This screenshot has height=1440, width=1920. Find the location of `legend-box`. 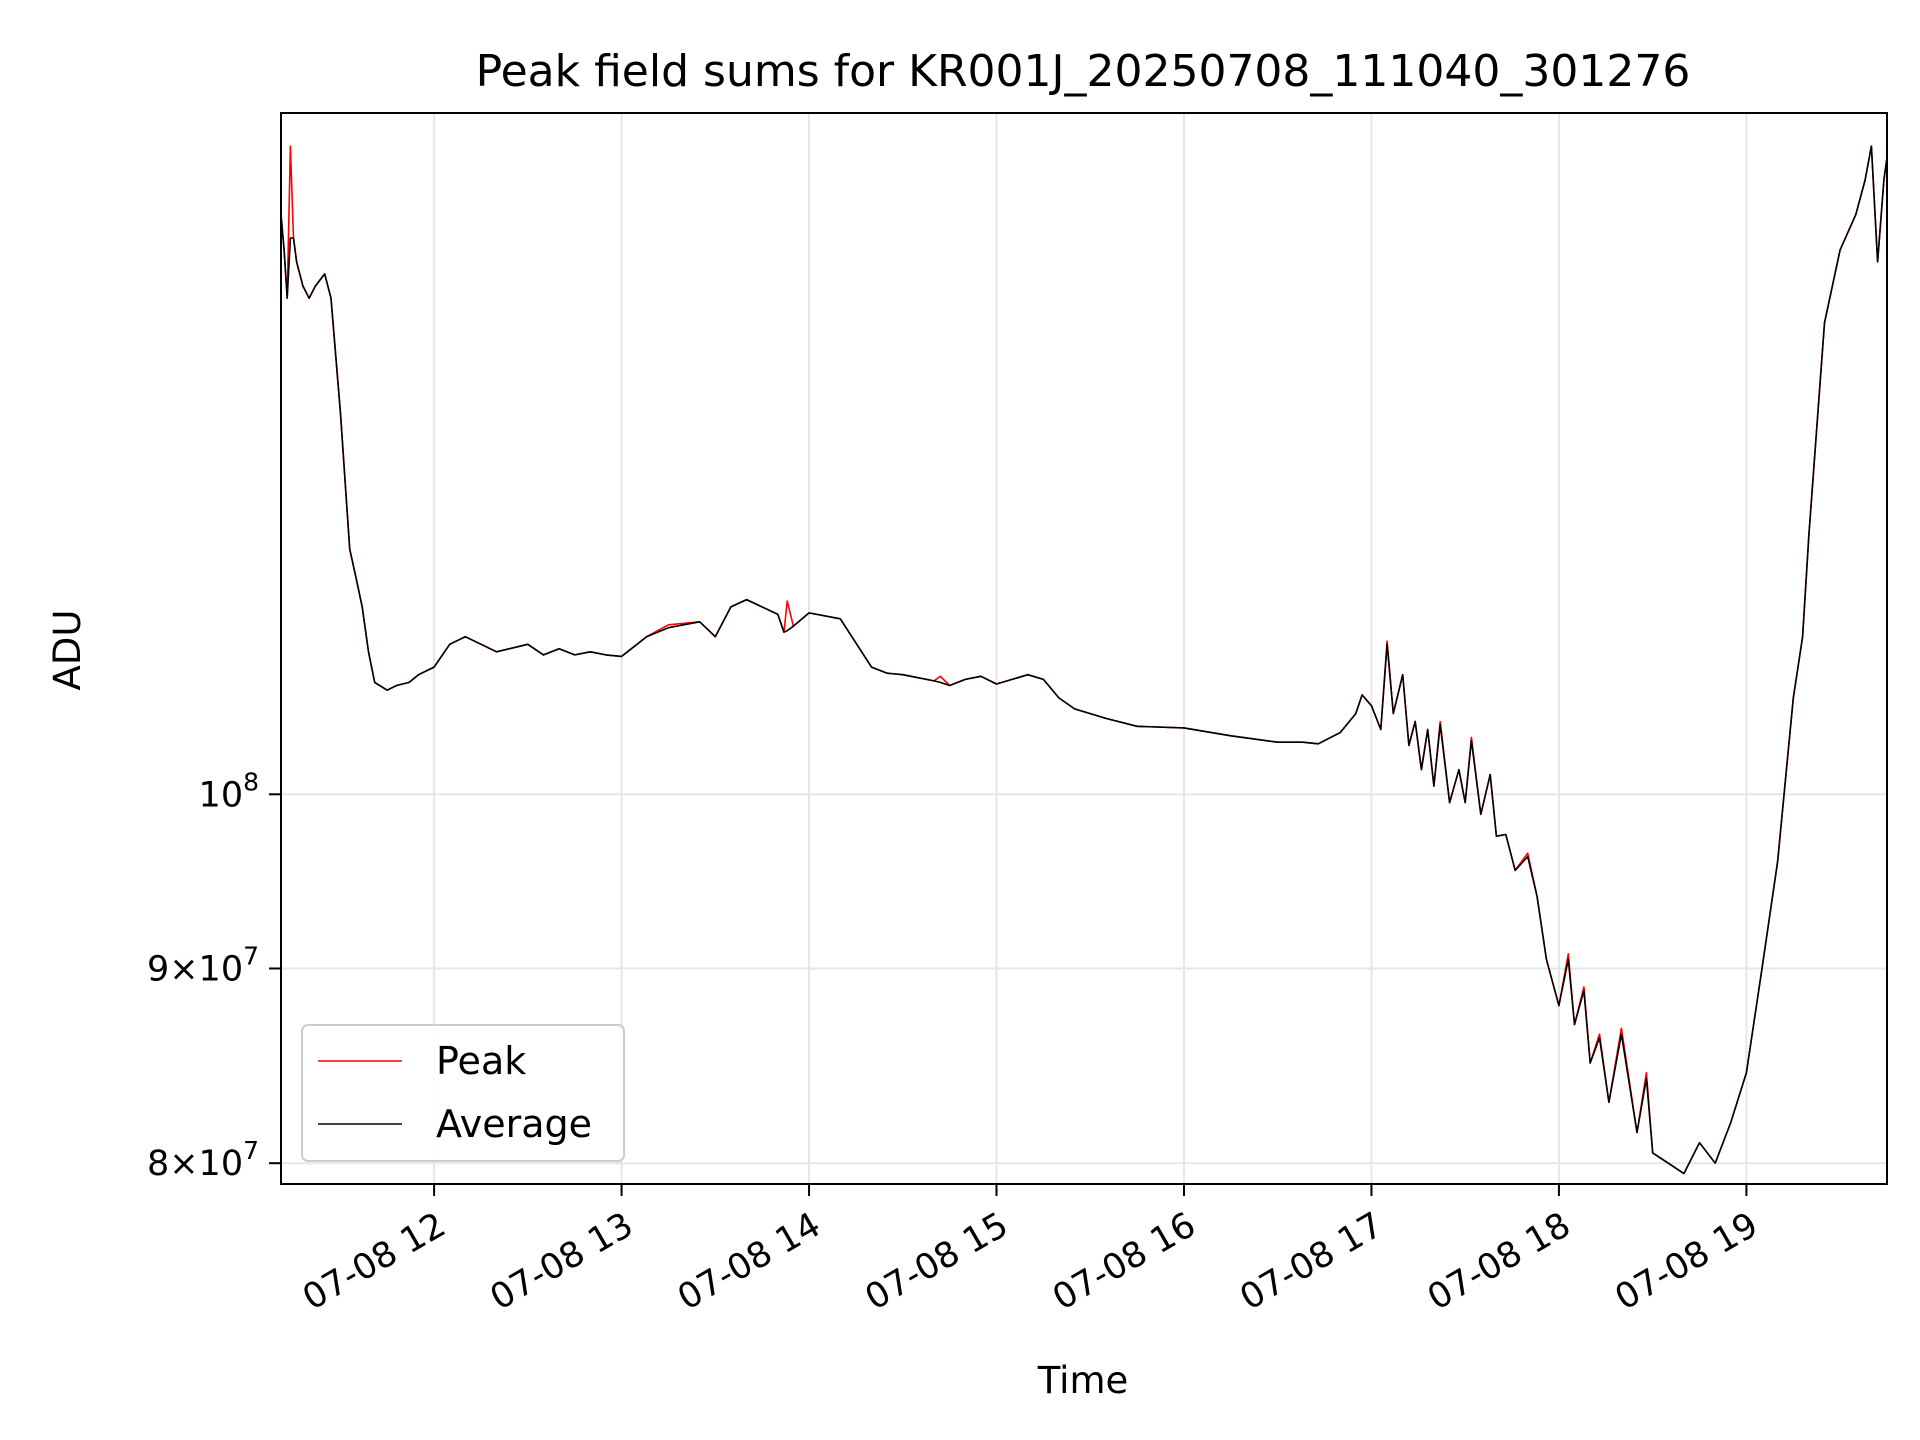

legend-box is located at coordinates (463, 1093).